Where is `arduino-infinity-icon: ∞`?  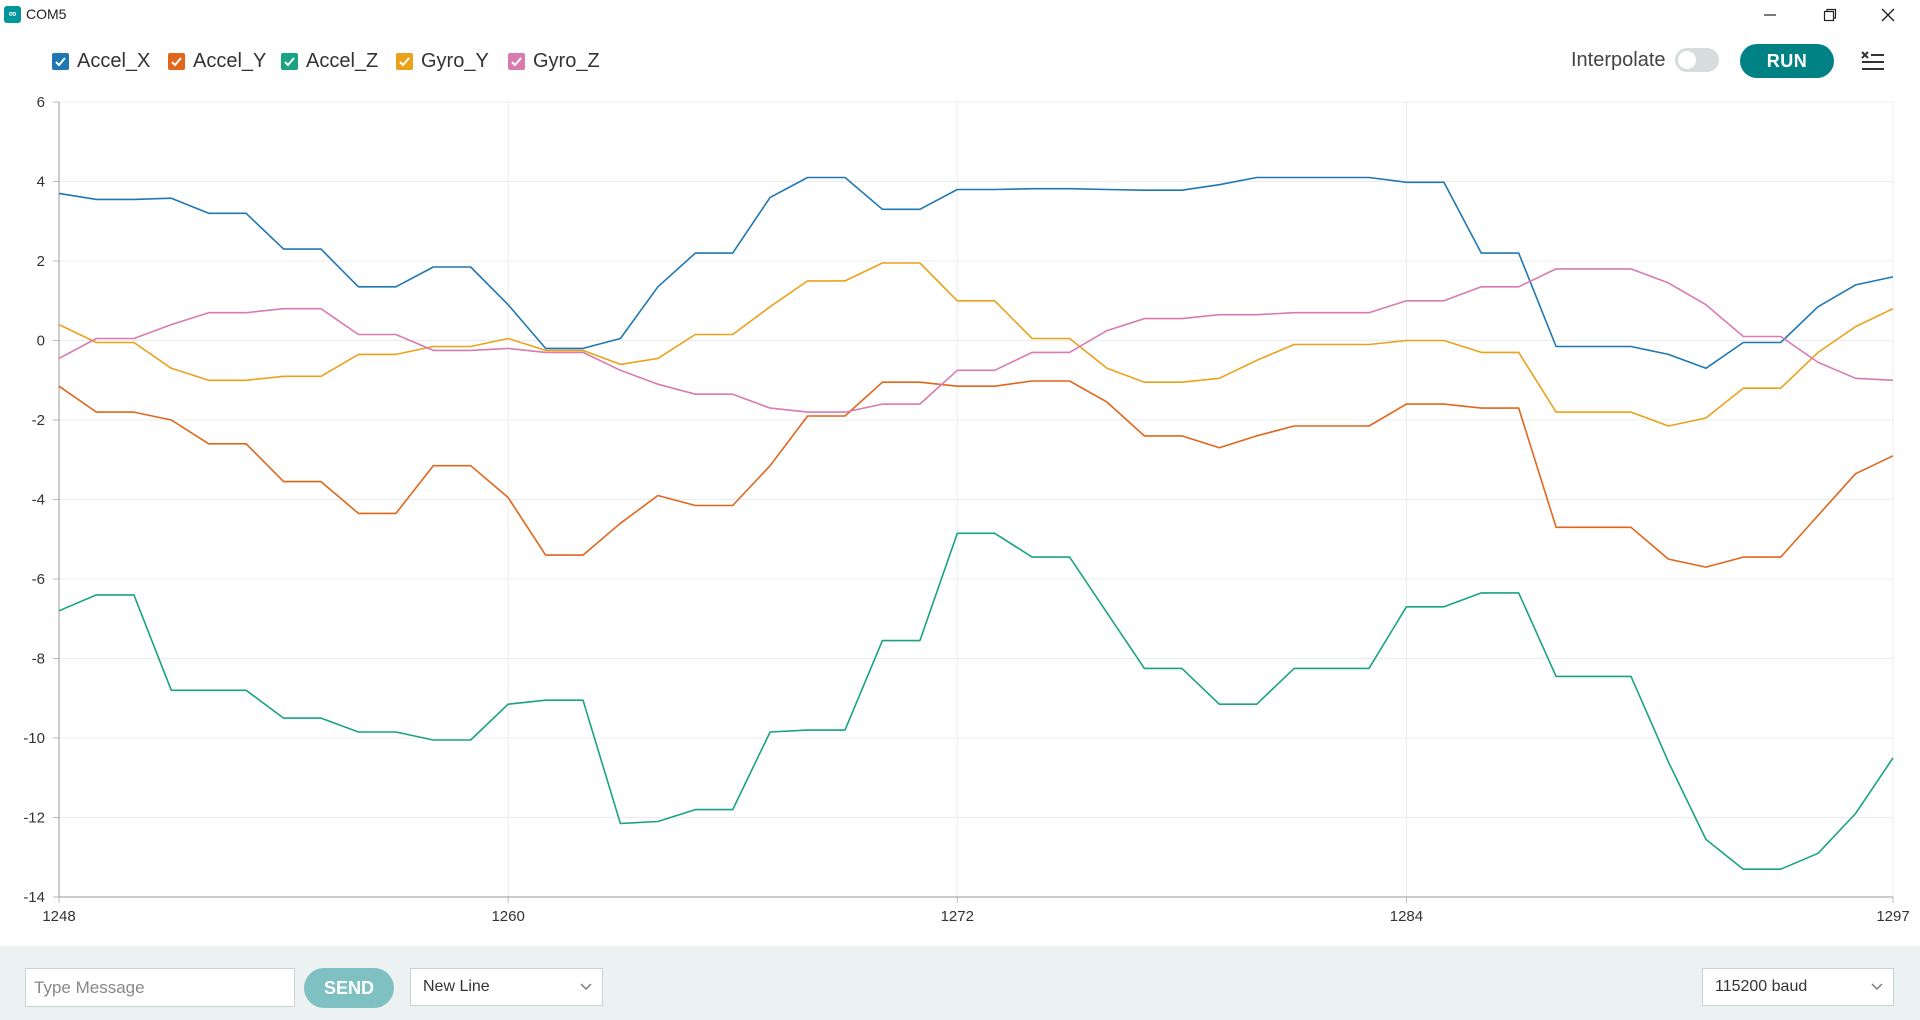
arduino-infinity-icon: ∞ is located at coordinates (12, 14).